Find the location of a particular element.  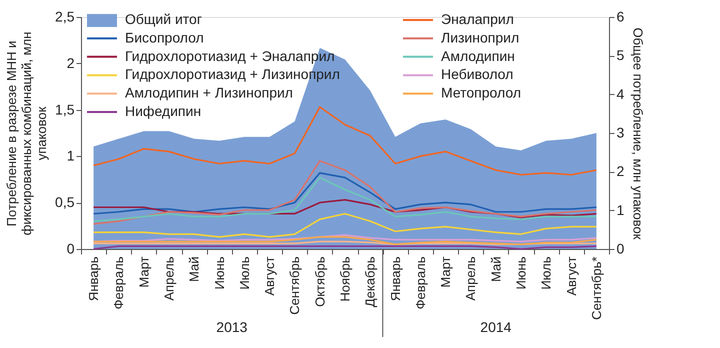

y-tick-label: 2,5 is located at coordinates (65, 16).